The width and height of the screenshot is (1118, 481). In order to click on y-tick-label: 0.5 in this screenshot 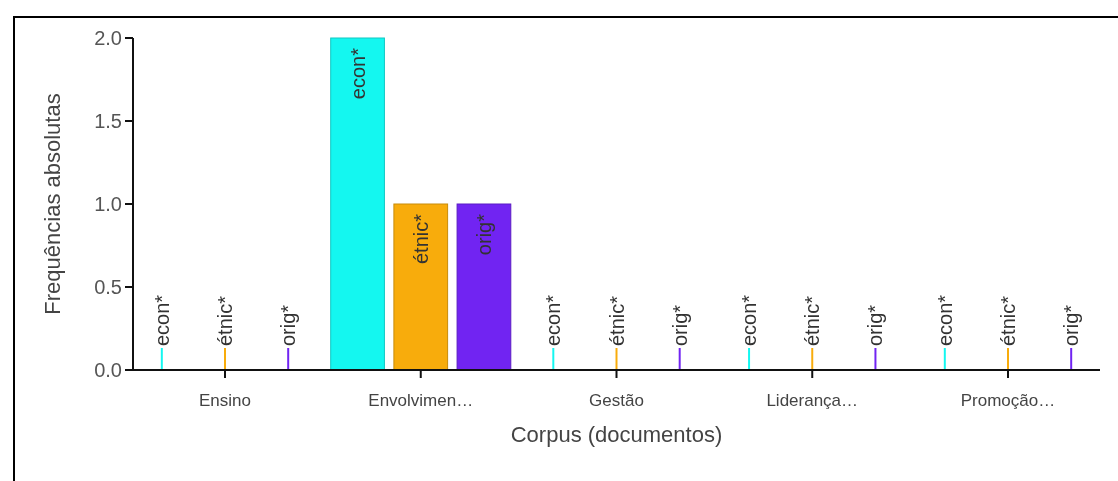, I will do `click(108, 287)`.